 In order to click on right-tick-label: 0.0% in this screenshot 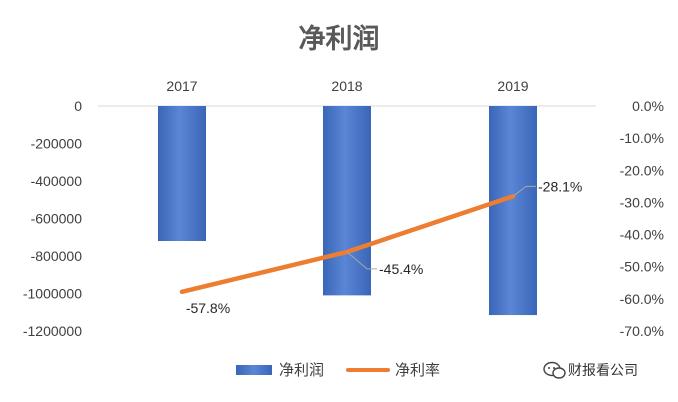, I will do `click(648, 106)`.